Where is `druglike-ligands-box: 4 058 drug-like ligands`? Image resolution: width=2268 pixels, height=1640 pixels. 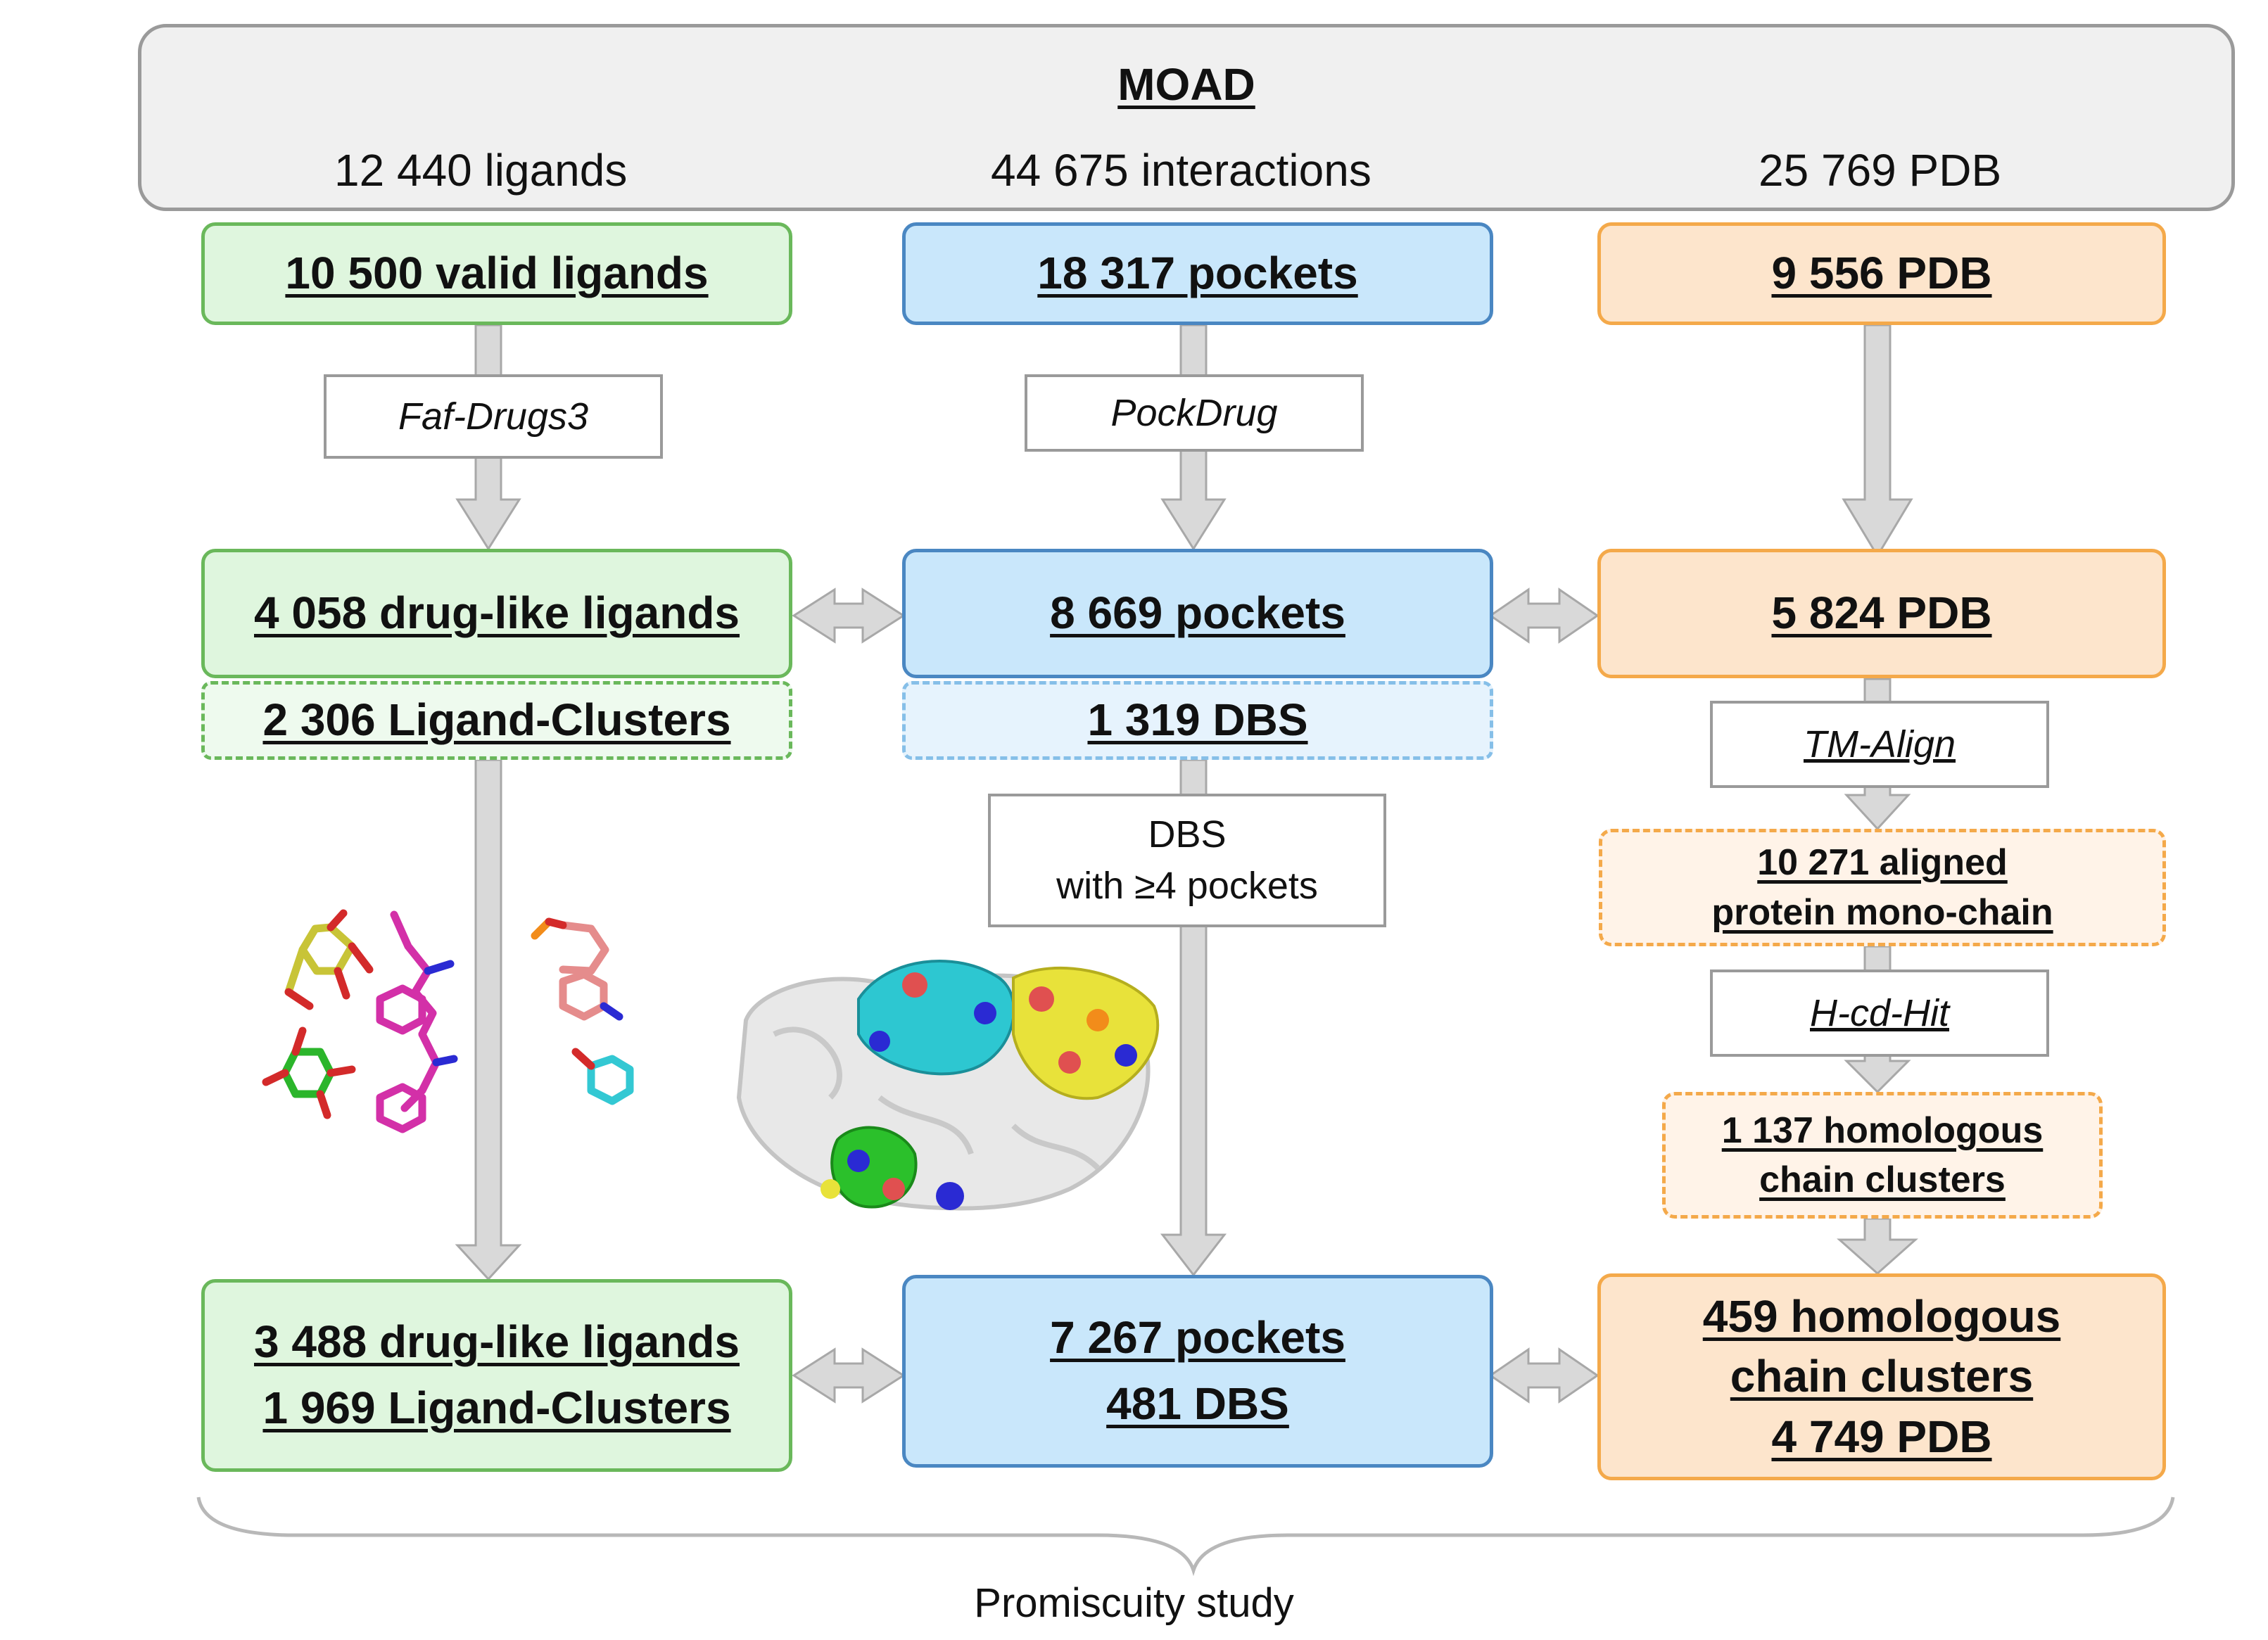 druglike-ligands-box: 4 058 drug-like ligands is located at coordinates (496, 613).